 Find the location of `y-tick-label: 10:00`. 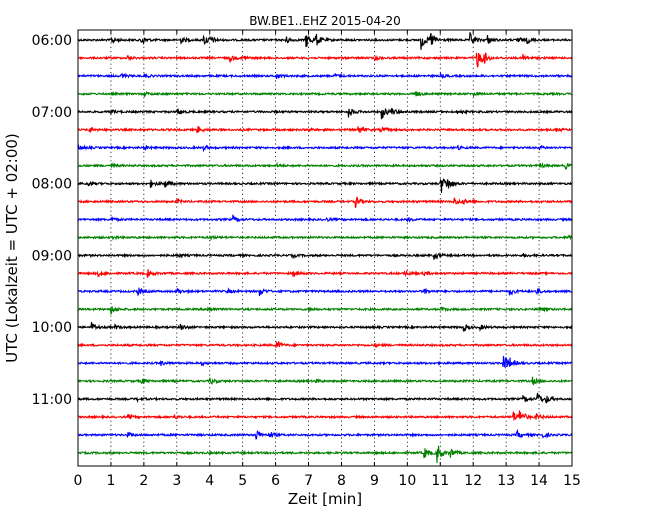

y-tick-label: 10:00 is located at coordinates (52, 328).